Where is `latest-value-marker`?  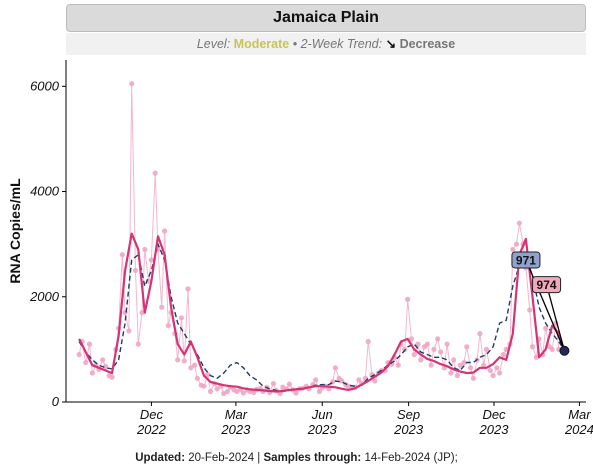 latest-value-marker is located at coordinates (564, 350).